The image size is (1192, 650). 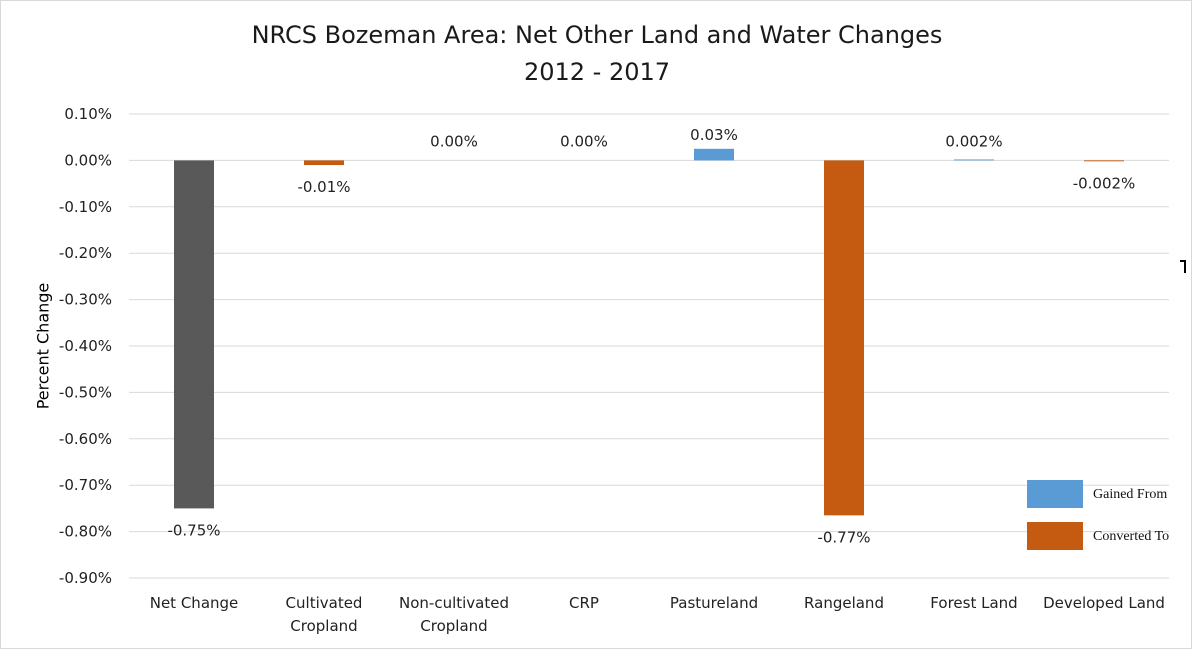 What do you see at coordinates (584, 603) in the screenshot?
I see `x-tick-label: CRP` at bounding box center [584, 603].